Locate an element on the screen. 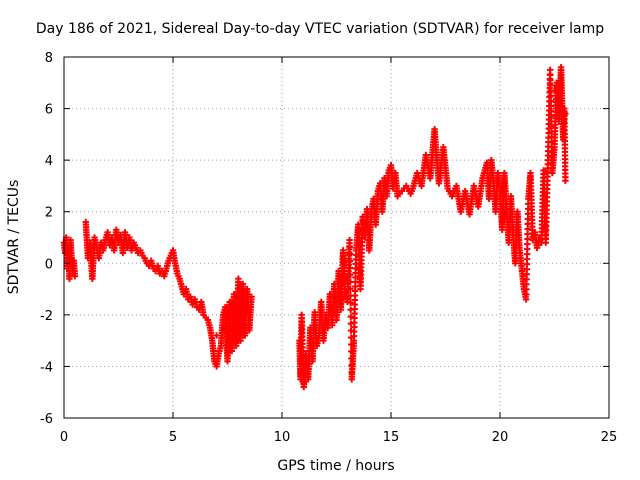 Image resolution: width=640 pixels, height=480 pixels. x-tick-label: 5 is located at coordinates (173, 437).